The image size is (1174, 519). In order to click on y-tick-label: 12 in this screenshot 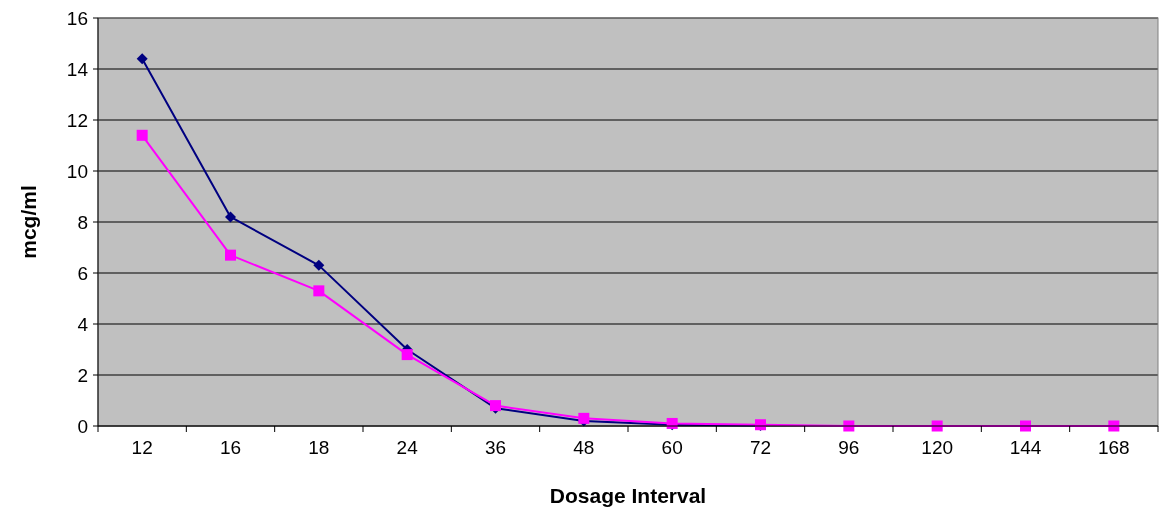, I will do `click(77, 120)`.